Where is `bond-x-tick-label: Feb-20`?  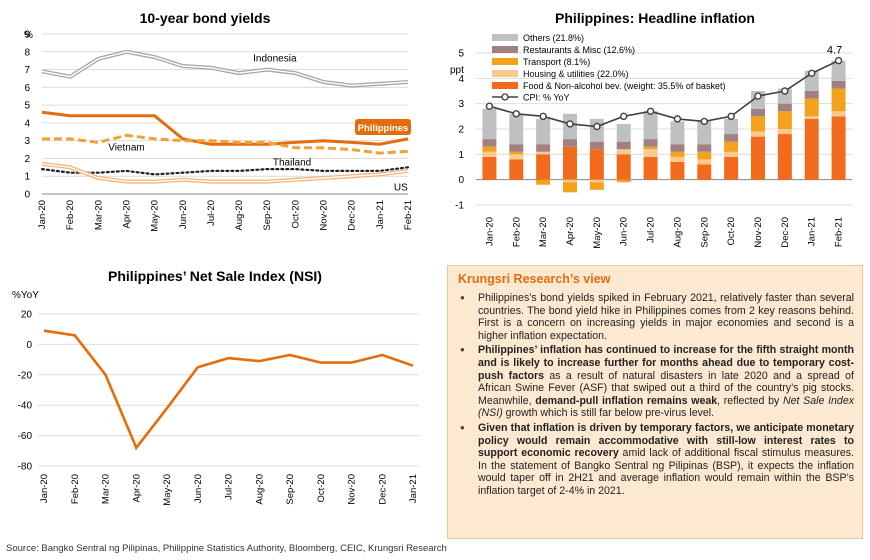 bond-x-tick-label: Feb-20 is located at coordinates (70, 215).